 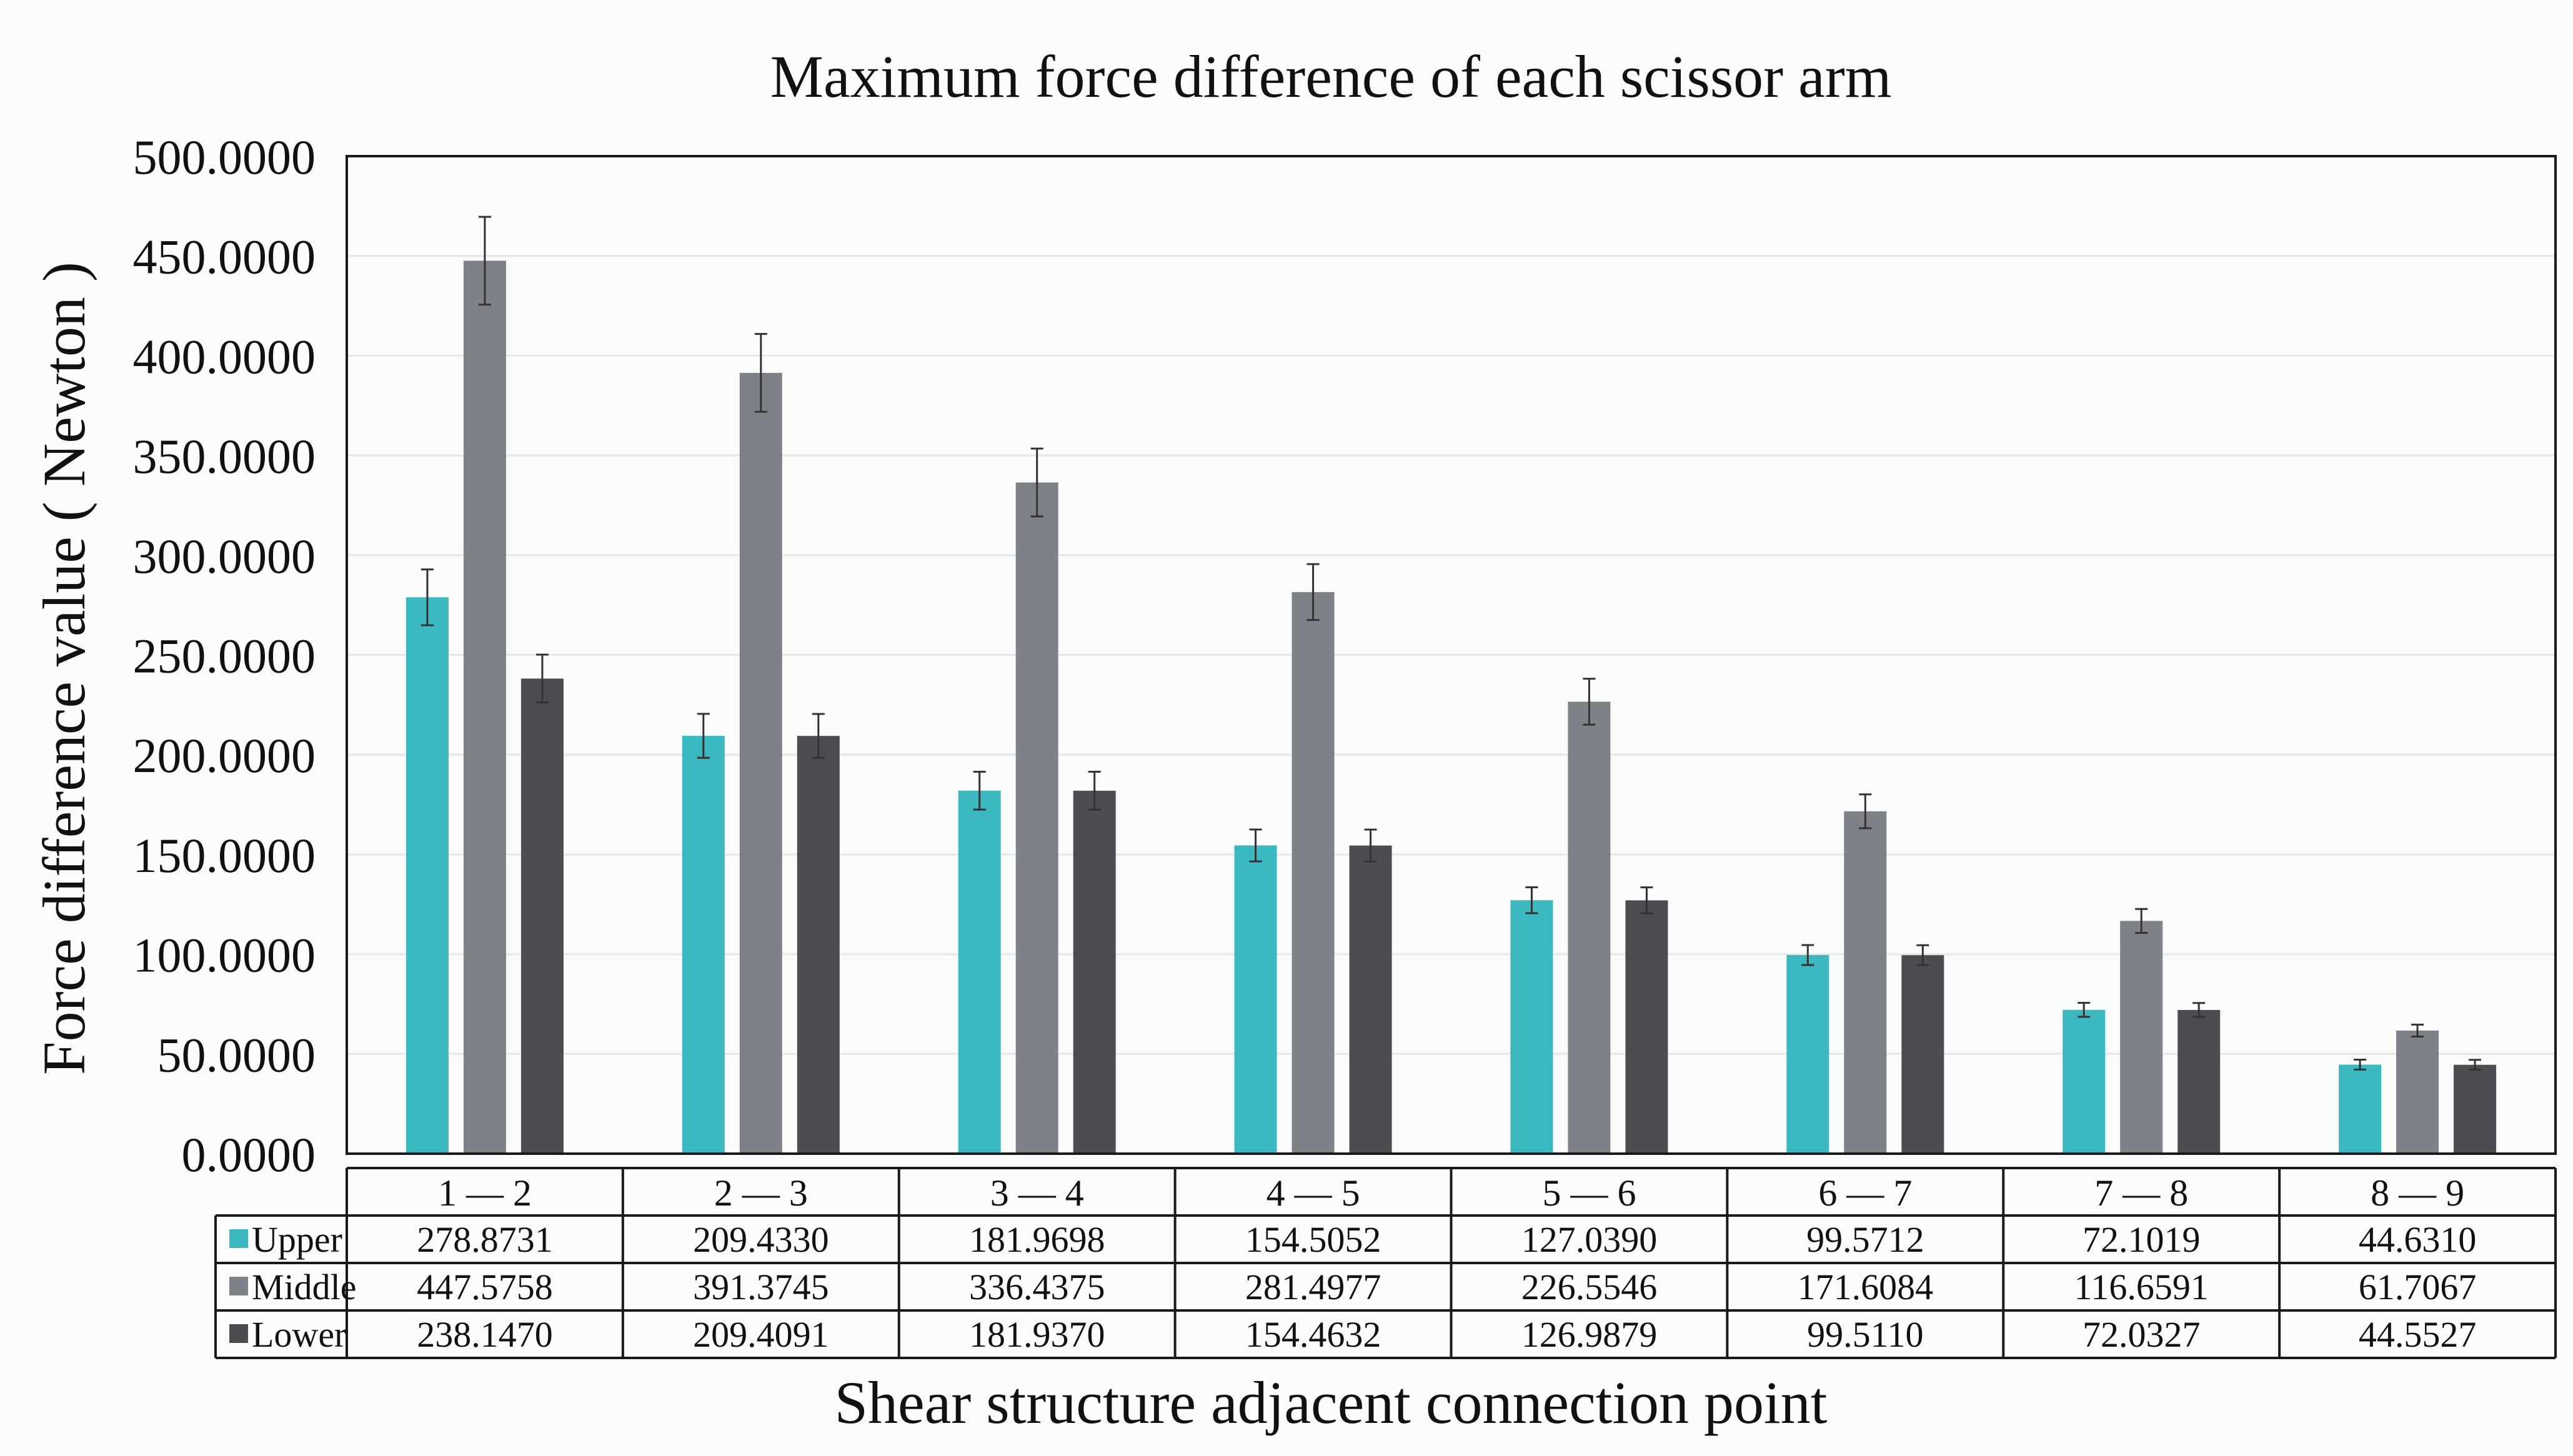 I want to click on y-tick-label: 100.0000, so click(x=224, y=955).